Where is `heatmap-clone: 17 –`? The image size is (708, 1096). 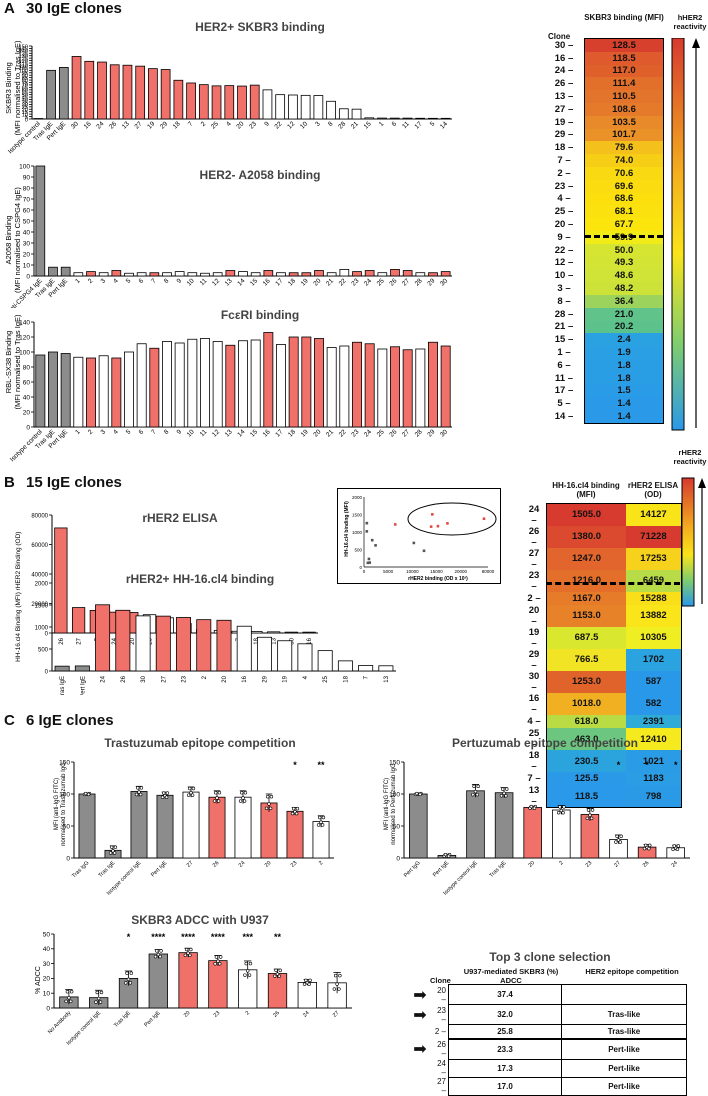
heatmap-clone: 17 – is located at coordinates (566, 391).